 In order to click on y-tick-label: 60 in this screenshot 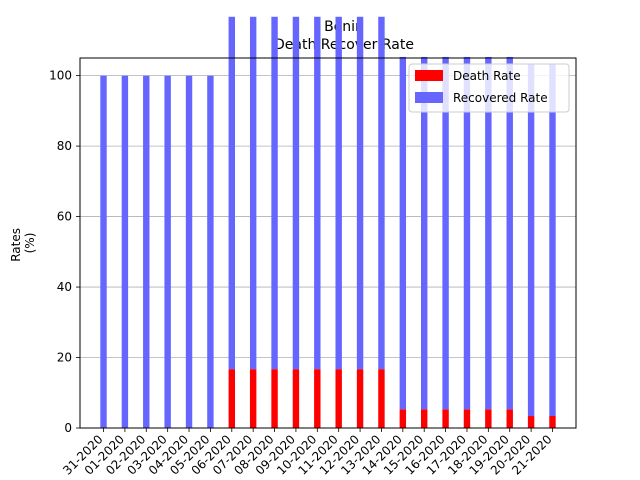, I will do `click(64, 217)`.